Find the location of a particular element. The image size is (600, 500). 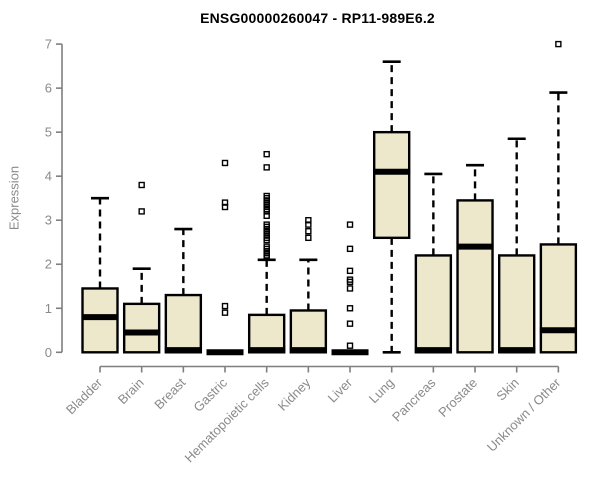

box-group-unknown-other is located at coordinates (558, 197).